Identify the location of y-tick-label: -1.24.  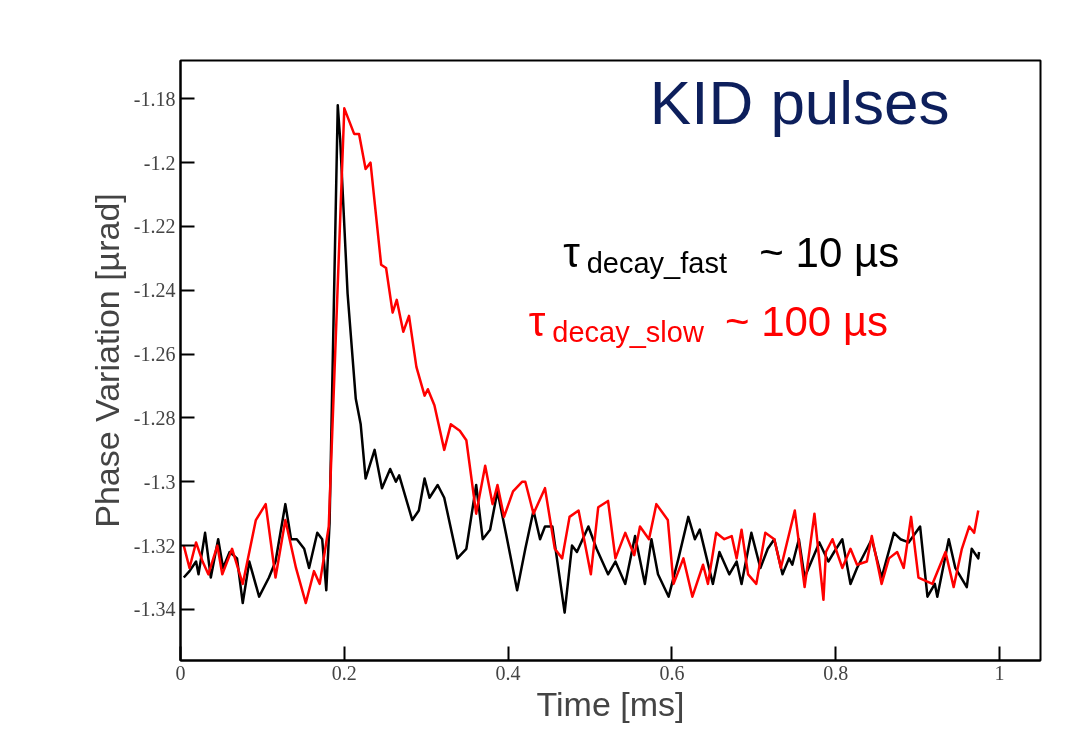
(154, 290).